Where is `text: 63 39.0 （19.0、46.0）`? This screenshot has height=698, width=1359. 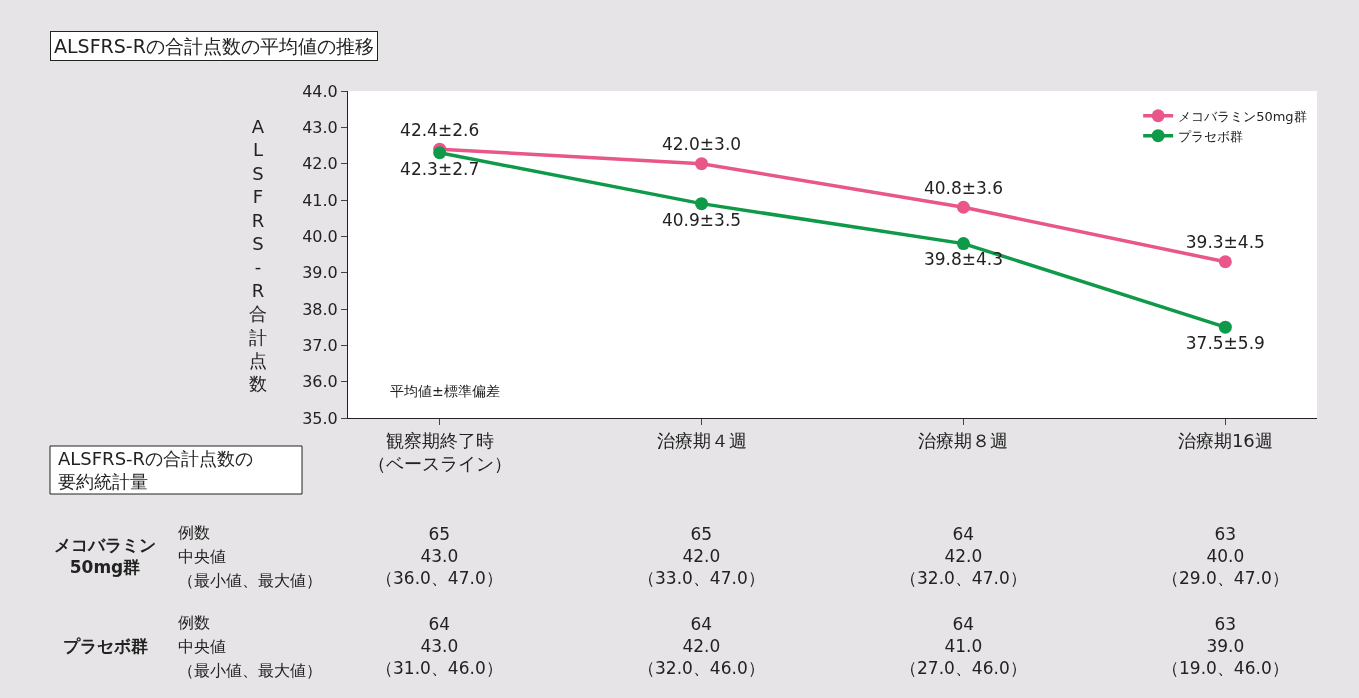 text: 63 39.0 （19.0、46.0） is located at coordinates (1225, 646).